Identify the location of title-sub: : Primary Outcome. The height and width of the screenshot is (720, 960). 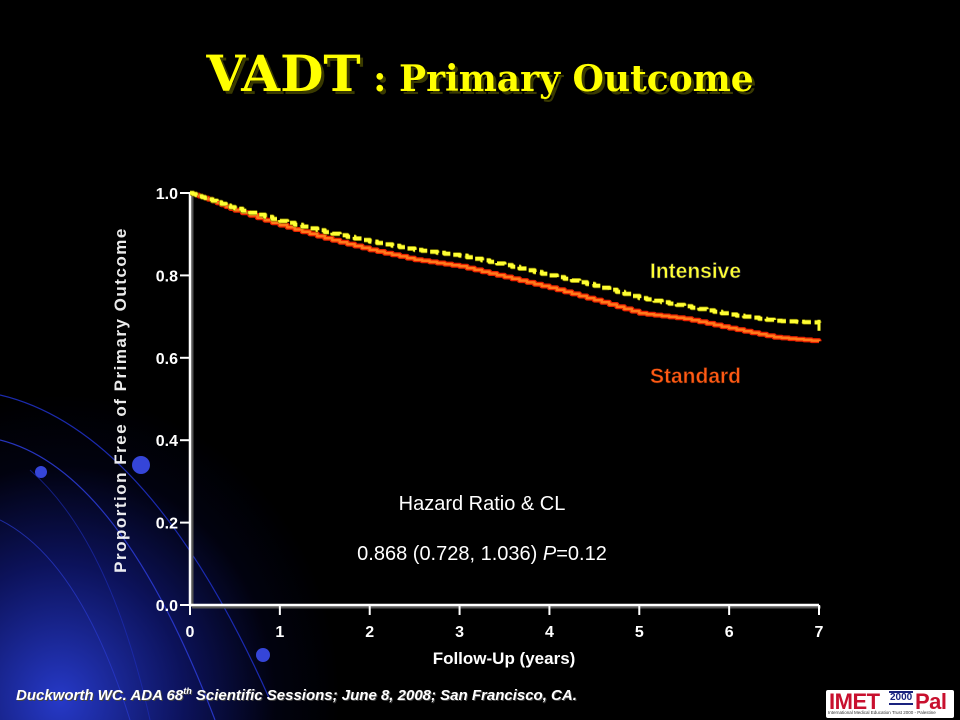
(557, 79).